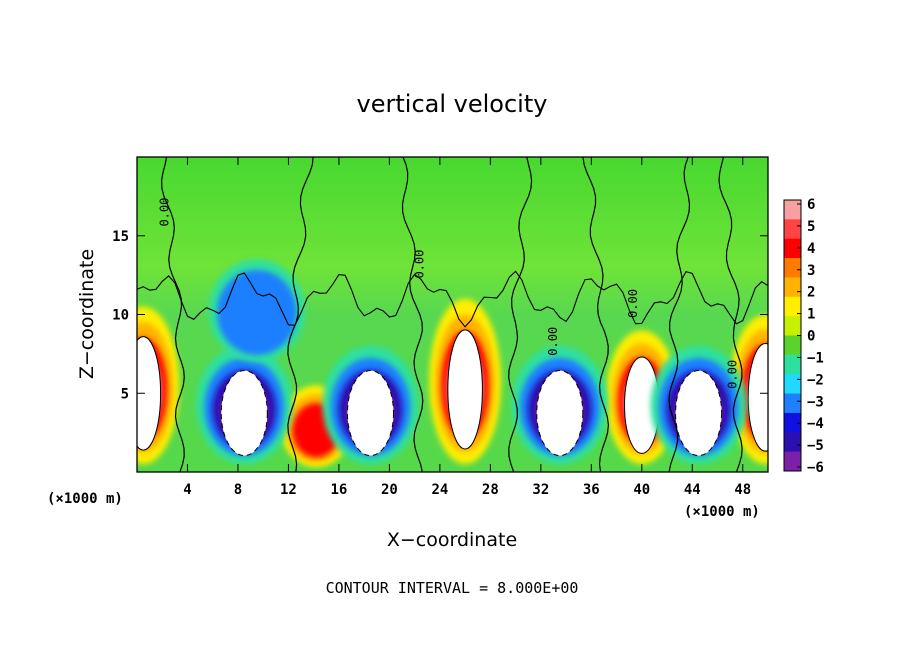 The image size is (904, 654). I want to click on chart-title: vertical velocity, so click(452, 104).